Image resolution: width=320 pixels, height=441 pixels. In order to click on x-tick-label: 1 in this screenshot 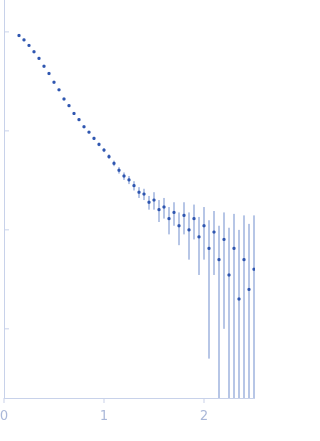, I will do `click(104, 416)`.